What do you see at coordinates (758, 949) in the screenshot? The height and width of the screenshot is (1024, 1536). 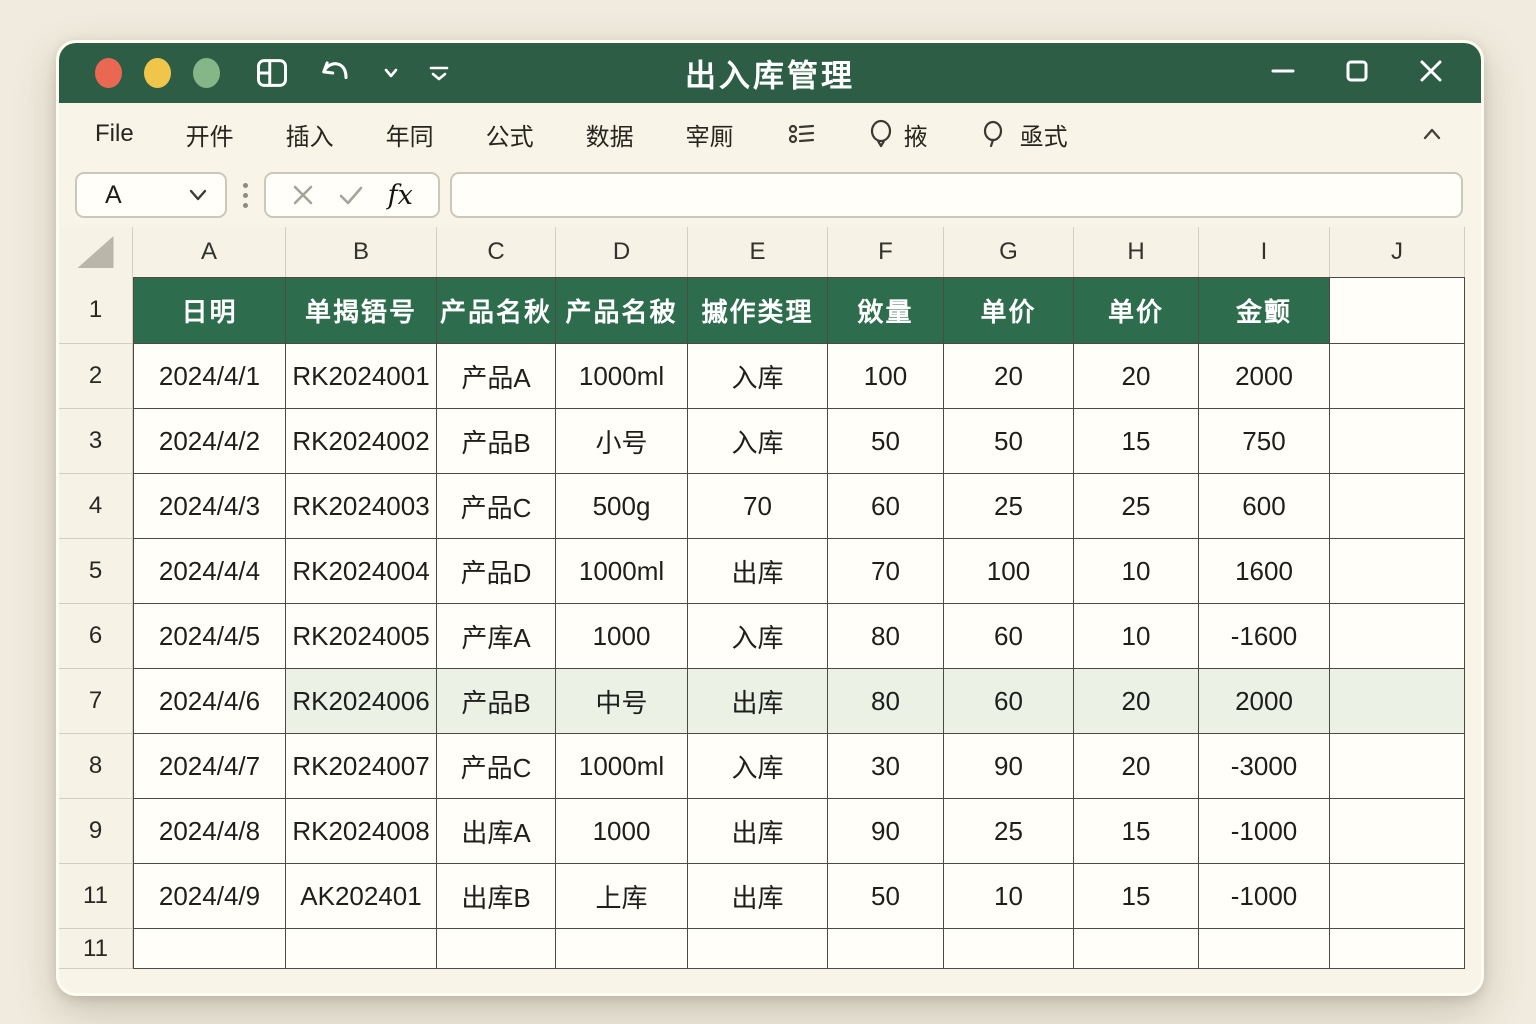 I see `cell-E-empty` at bounding box center [758, 949].